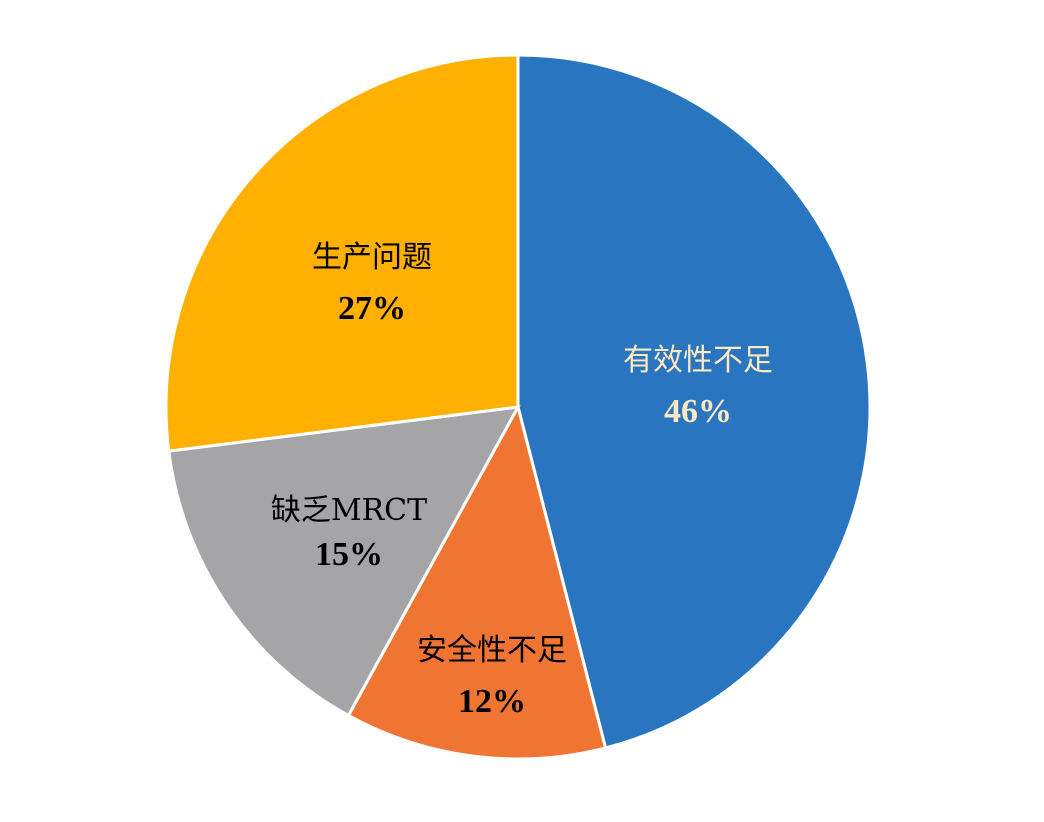  I want to click on slice-label: 安全性不足, so click(492, 650).